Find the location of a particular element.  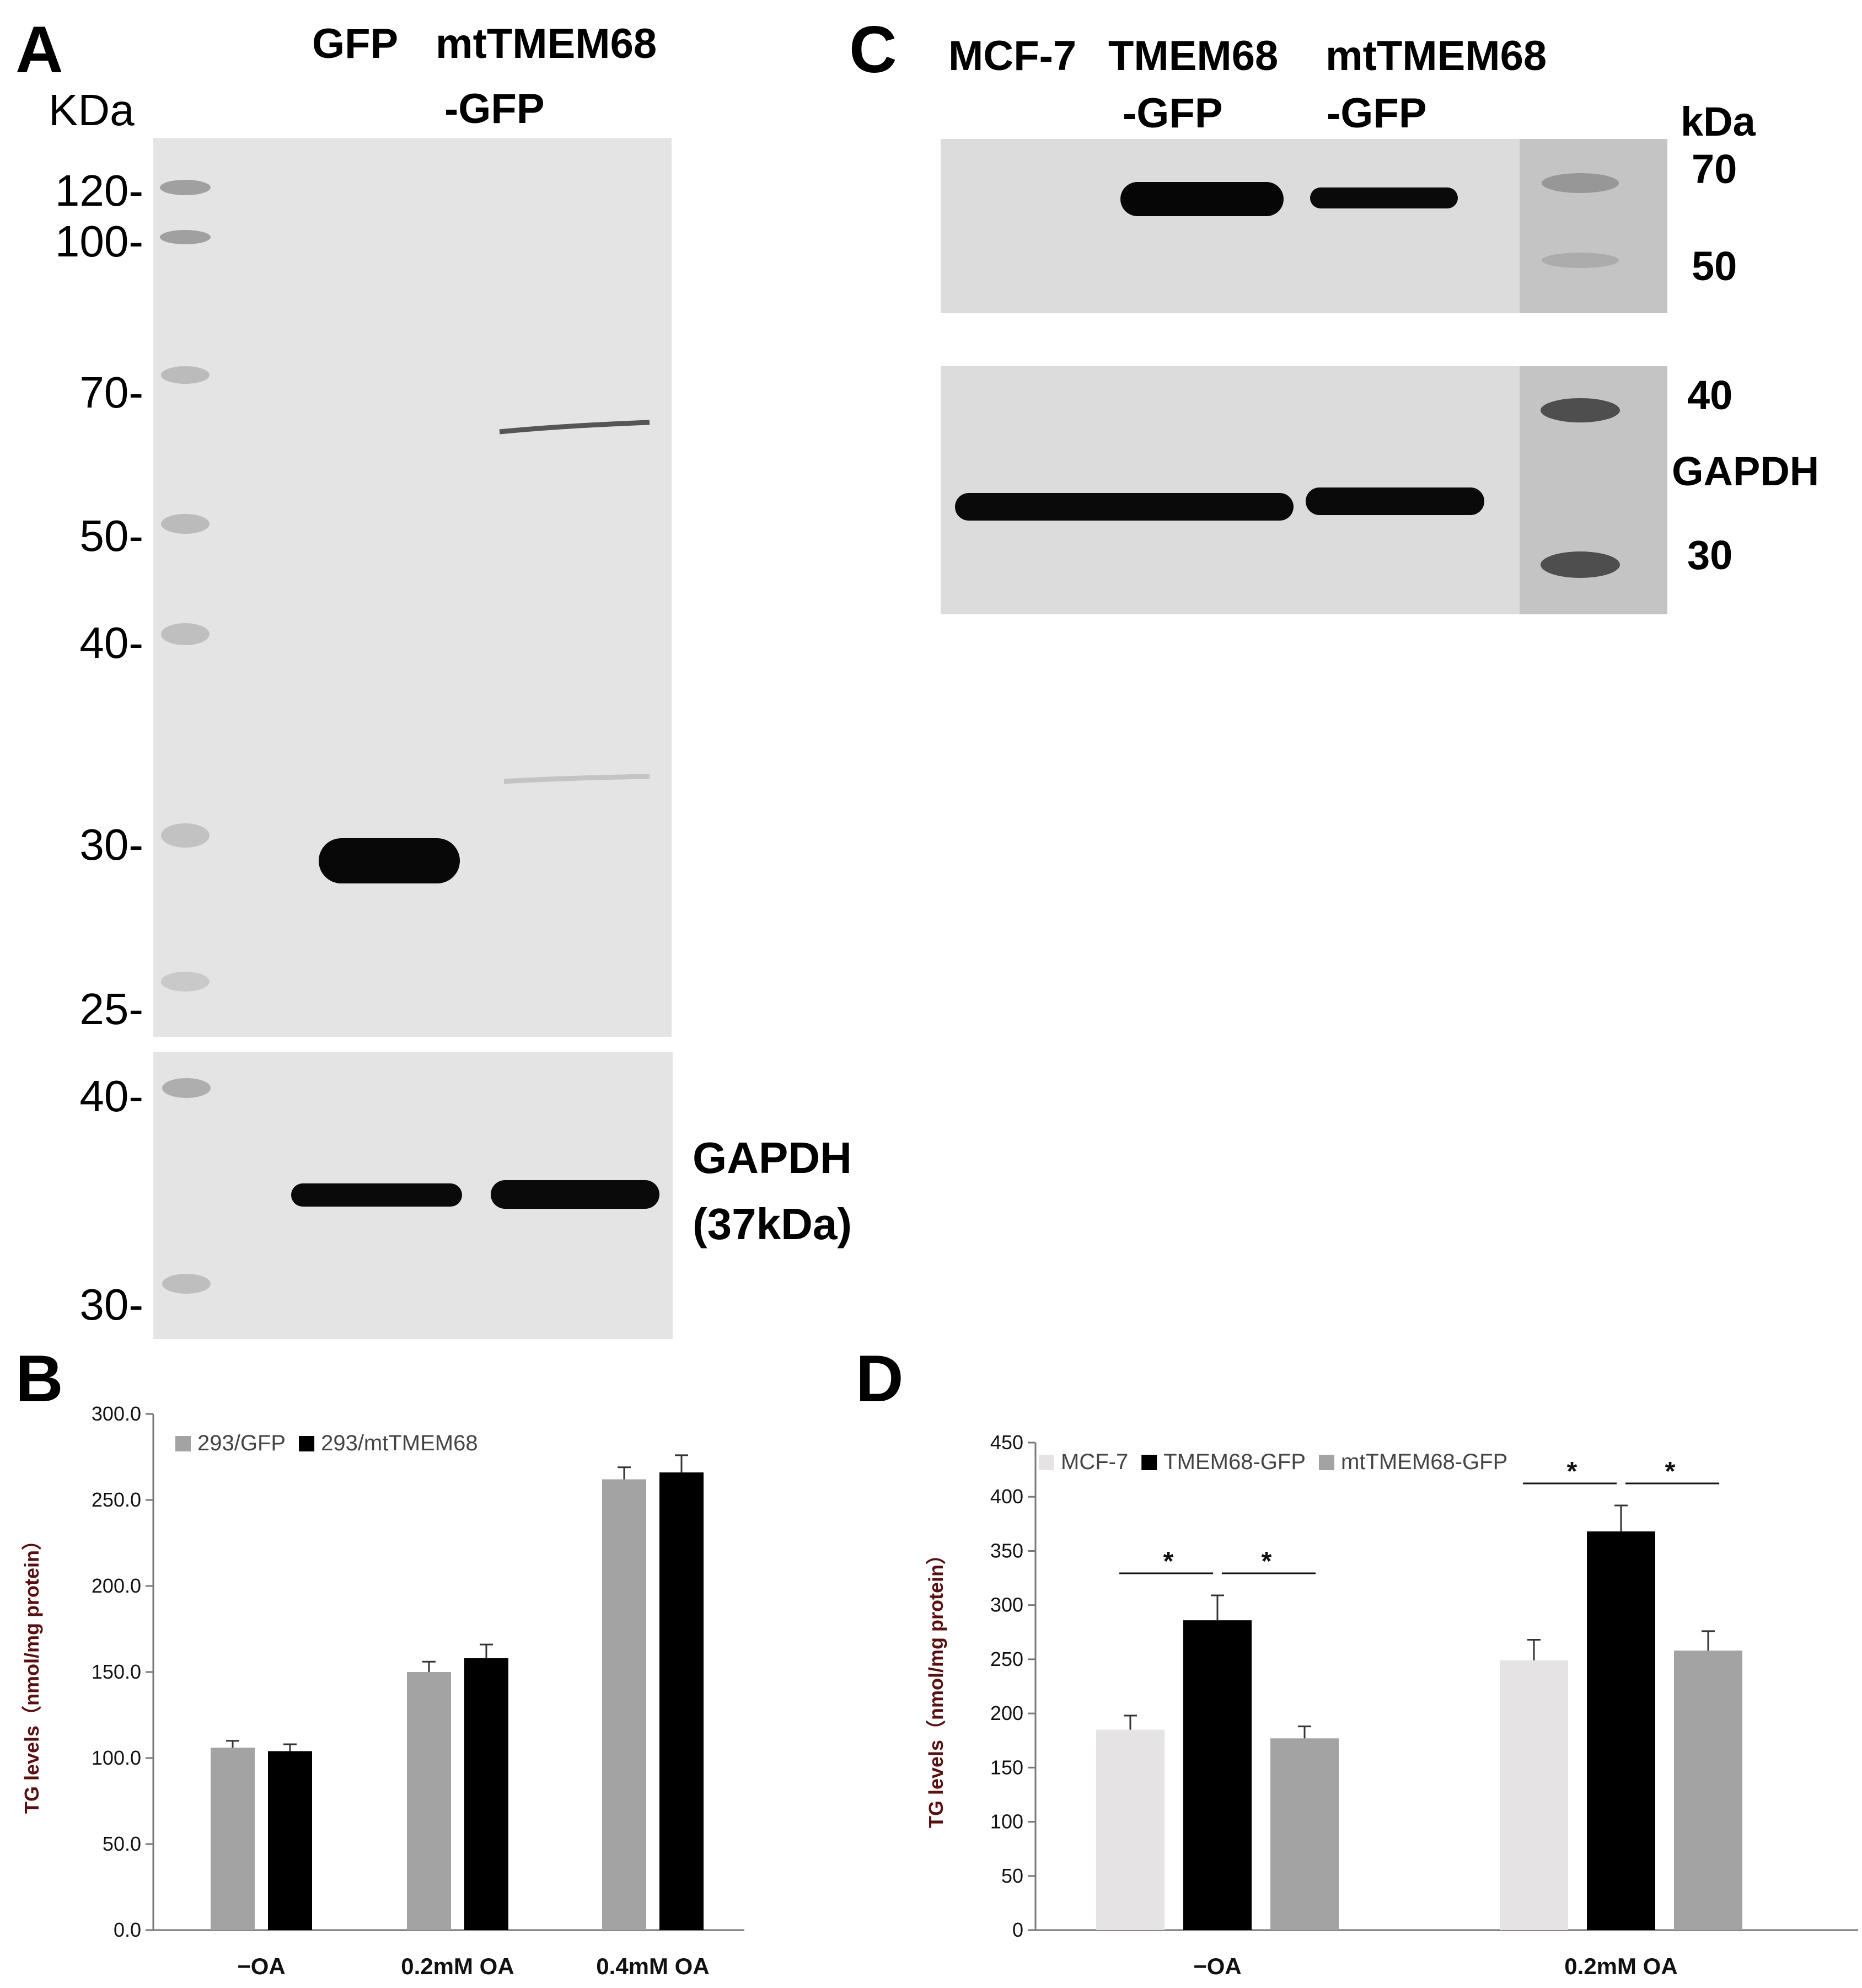

panel-letter-d: D is located at coordinates (880, 1379).